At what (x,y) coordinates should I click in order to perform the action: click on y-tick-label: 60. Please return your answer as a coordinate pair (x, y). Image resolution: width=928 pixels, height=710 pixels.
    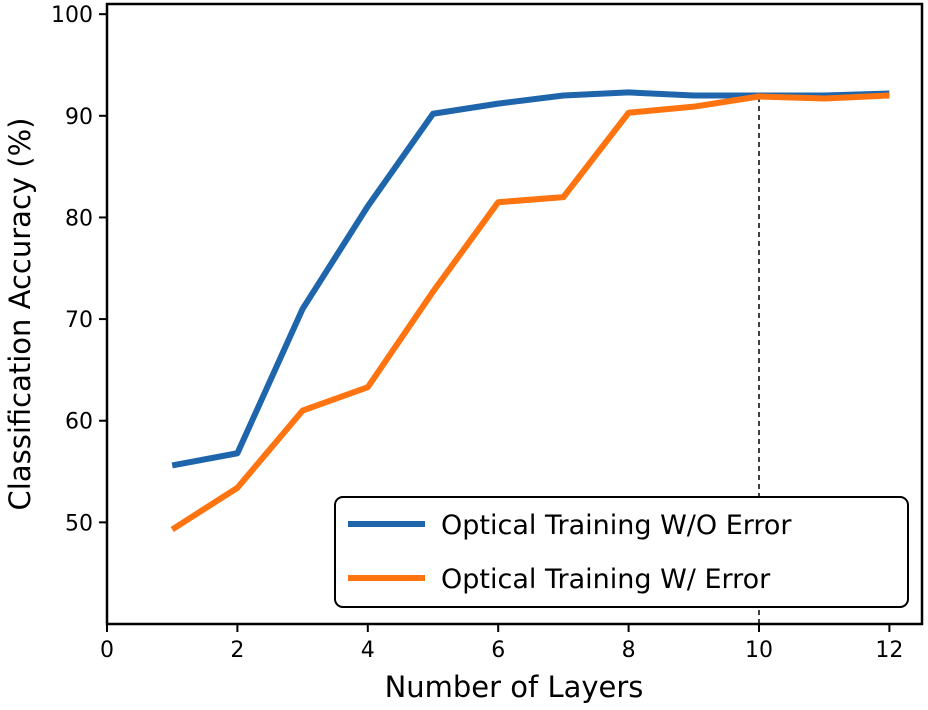
    Looking at the image, I should click on (79, 422).